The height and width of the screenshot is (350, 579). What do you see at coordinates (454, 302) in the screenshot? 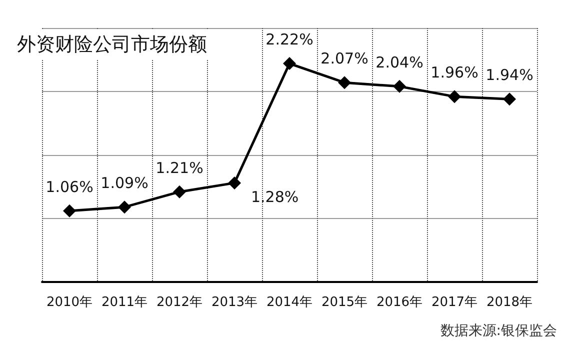
I see `x-tick-label: 2017年` at bounding box center [454, 302].